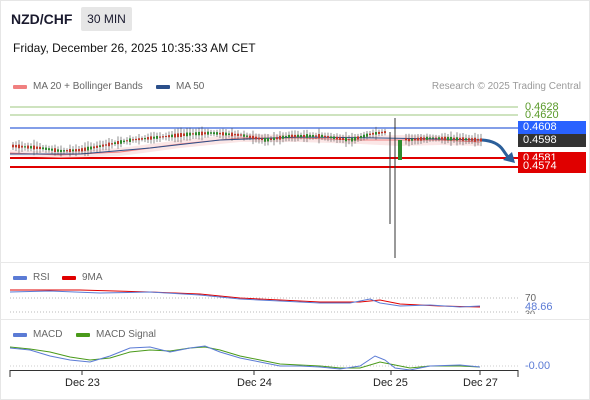 Image resolution: width=590 pixels, height=400 pixels. Describe the element at coordinates (552, 140) in the screenshot. I see `price-tag-4598: 0.4598` at that location.